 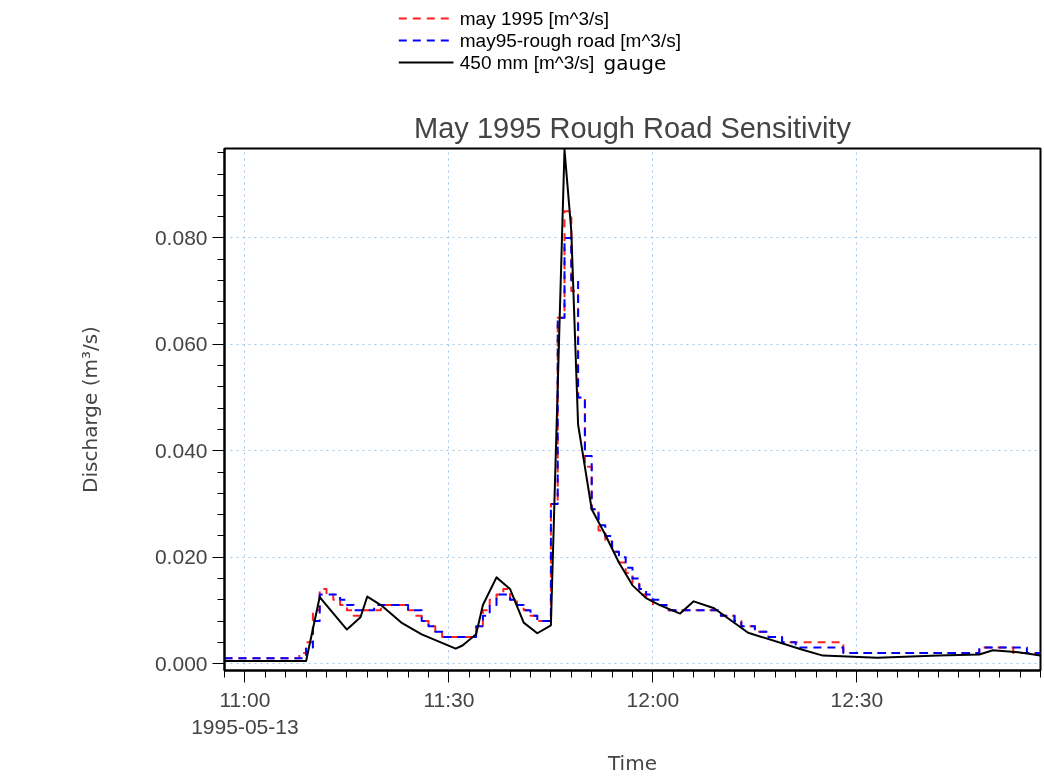 I want to click on legend-label: 450 mm [m^3/s], so click(x=527, y=62).